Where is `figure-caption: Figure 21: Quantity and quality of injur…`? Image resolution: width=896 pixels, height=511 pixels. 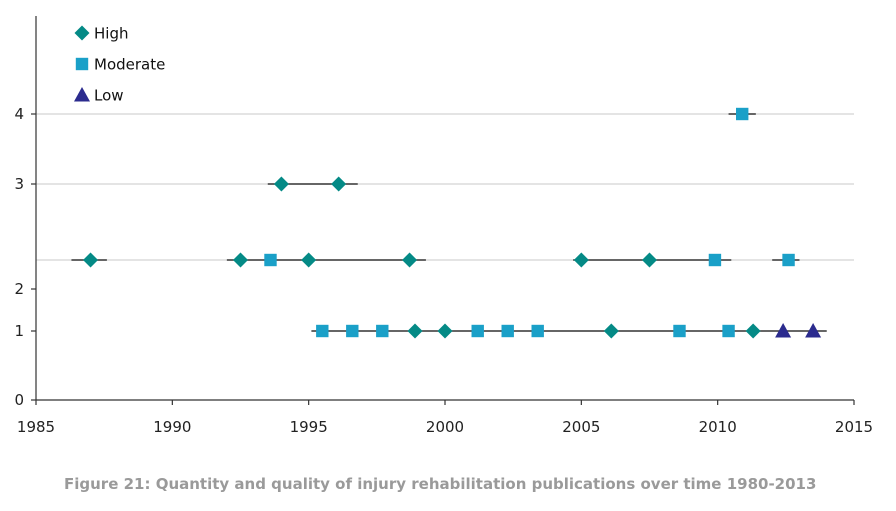 figure-caption: Figure 21: Quantity and quality of injur… is located at coordinates (440, 484).